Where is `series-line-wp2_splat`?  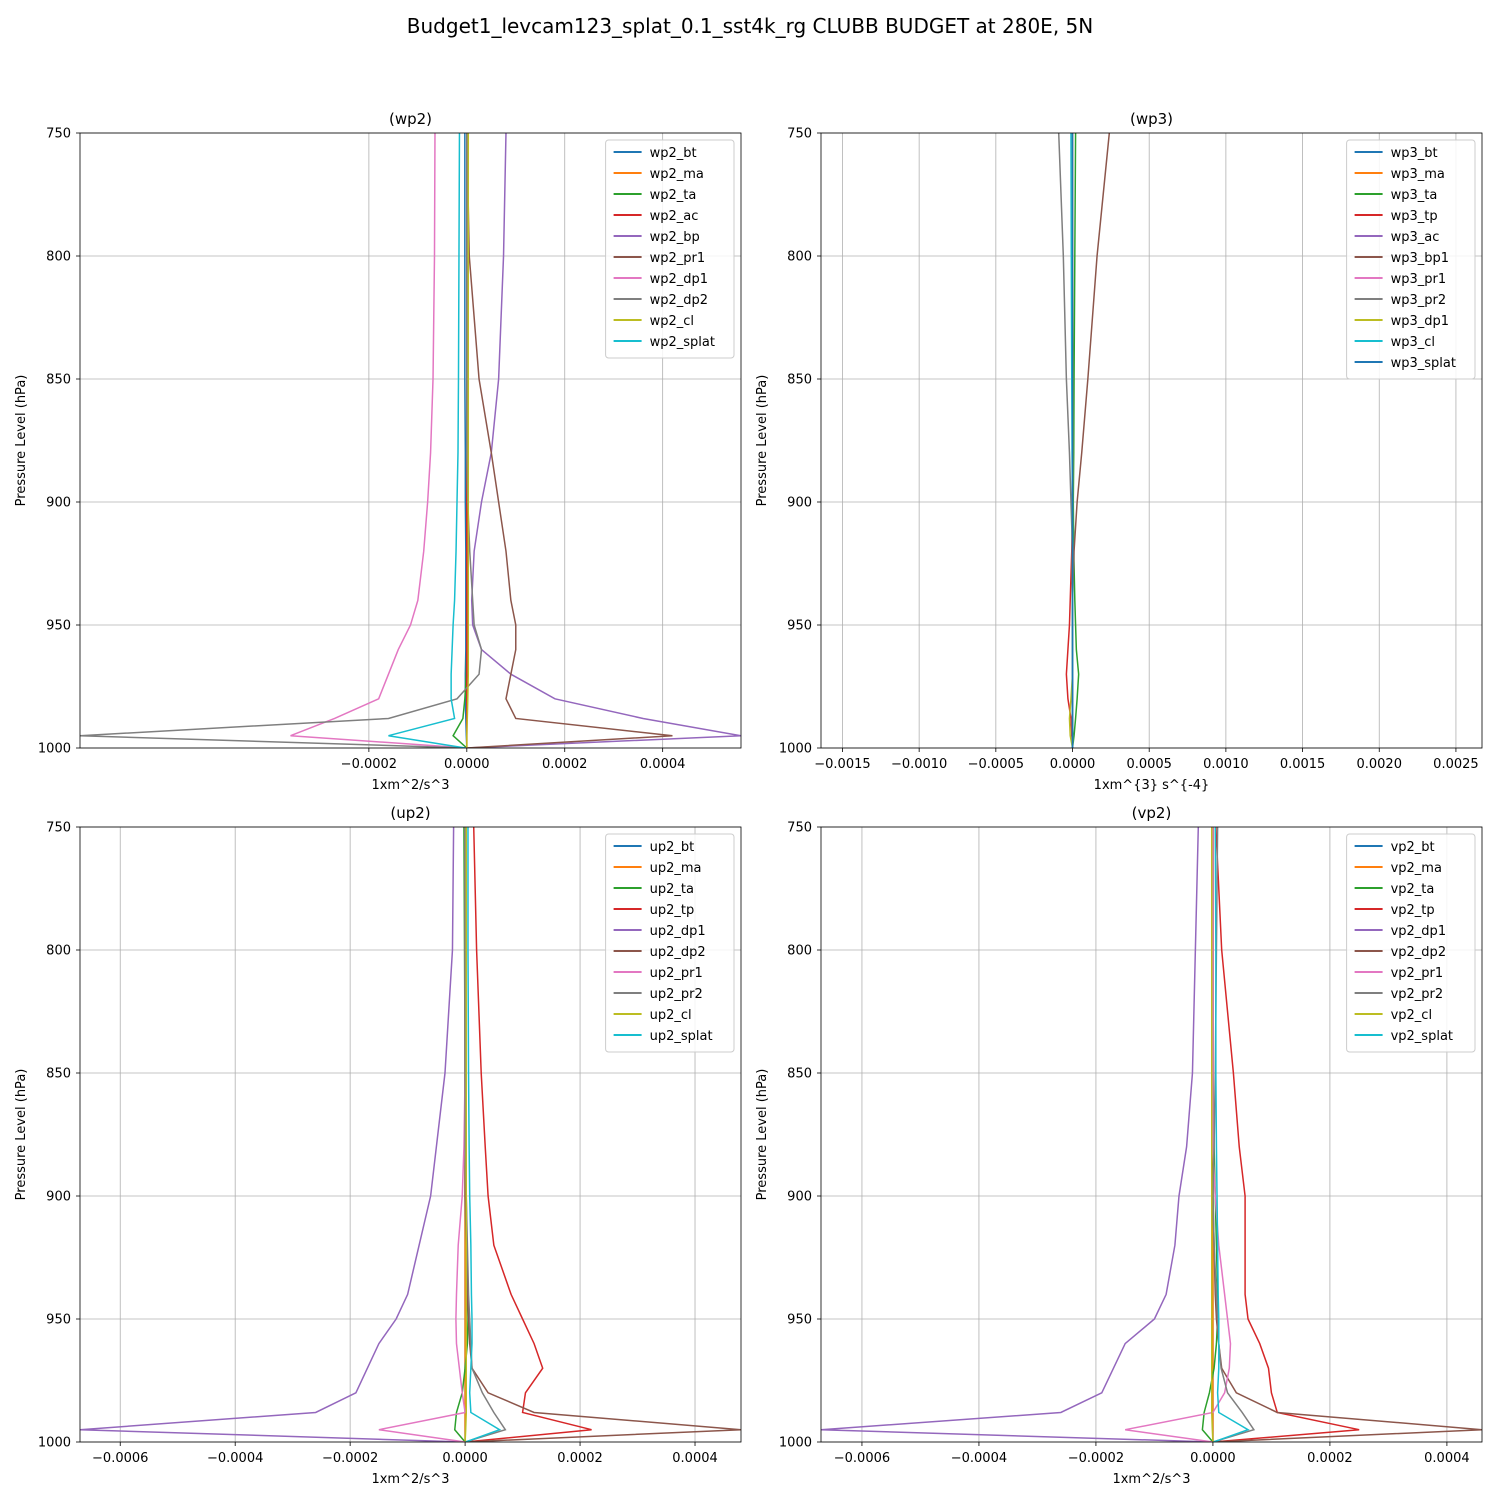 series-line-wp2_splat is located at coordinates (427, 440).